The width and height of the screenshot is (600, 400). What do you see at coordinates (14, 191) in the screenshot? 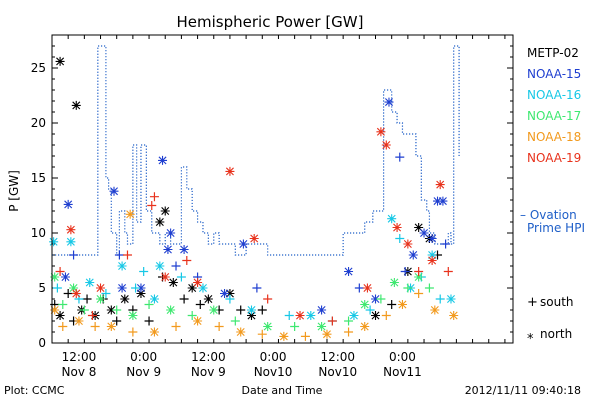
I see `y-axis-label: P [GW]` at bounding box center [14, 191].